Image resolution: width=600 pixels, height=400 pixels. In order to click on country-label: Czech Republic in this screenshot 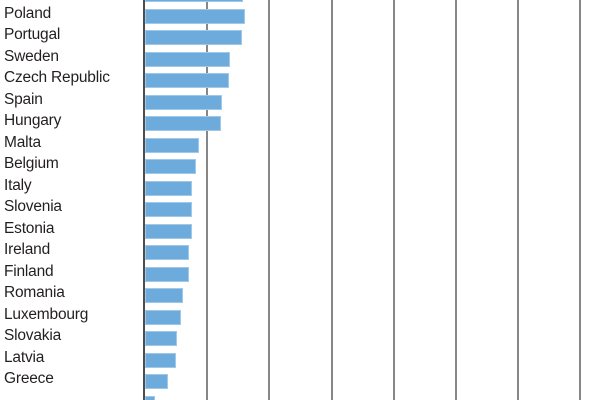, I will do `click(57, 77)`.